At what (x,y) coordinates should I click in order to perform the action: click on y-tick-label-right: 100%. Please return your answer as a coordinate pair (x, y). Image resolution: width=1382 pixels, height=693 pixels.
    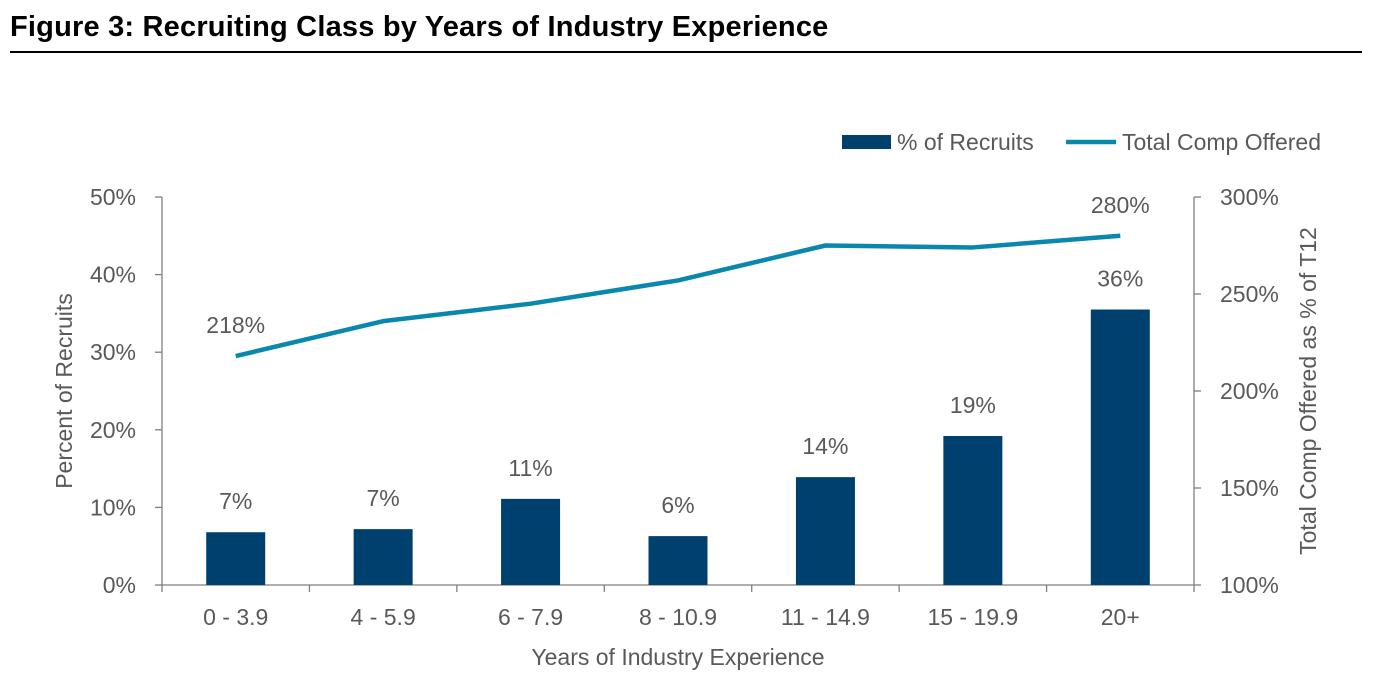
    Looking at the image, I should click on (1249, 585).